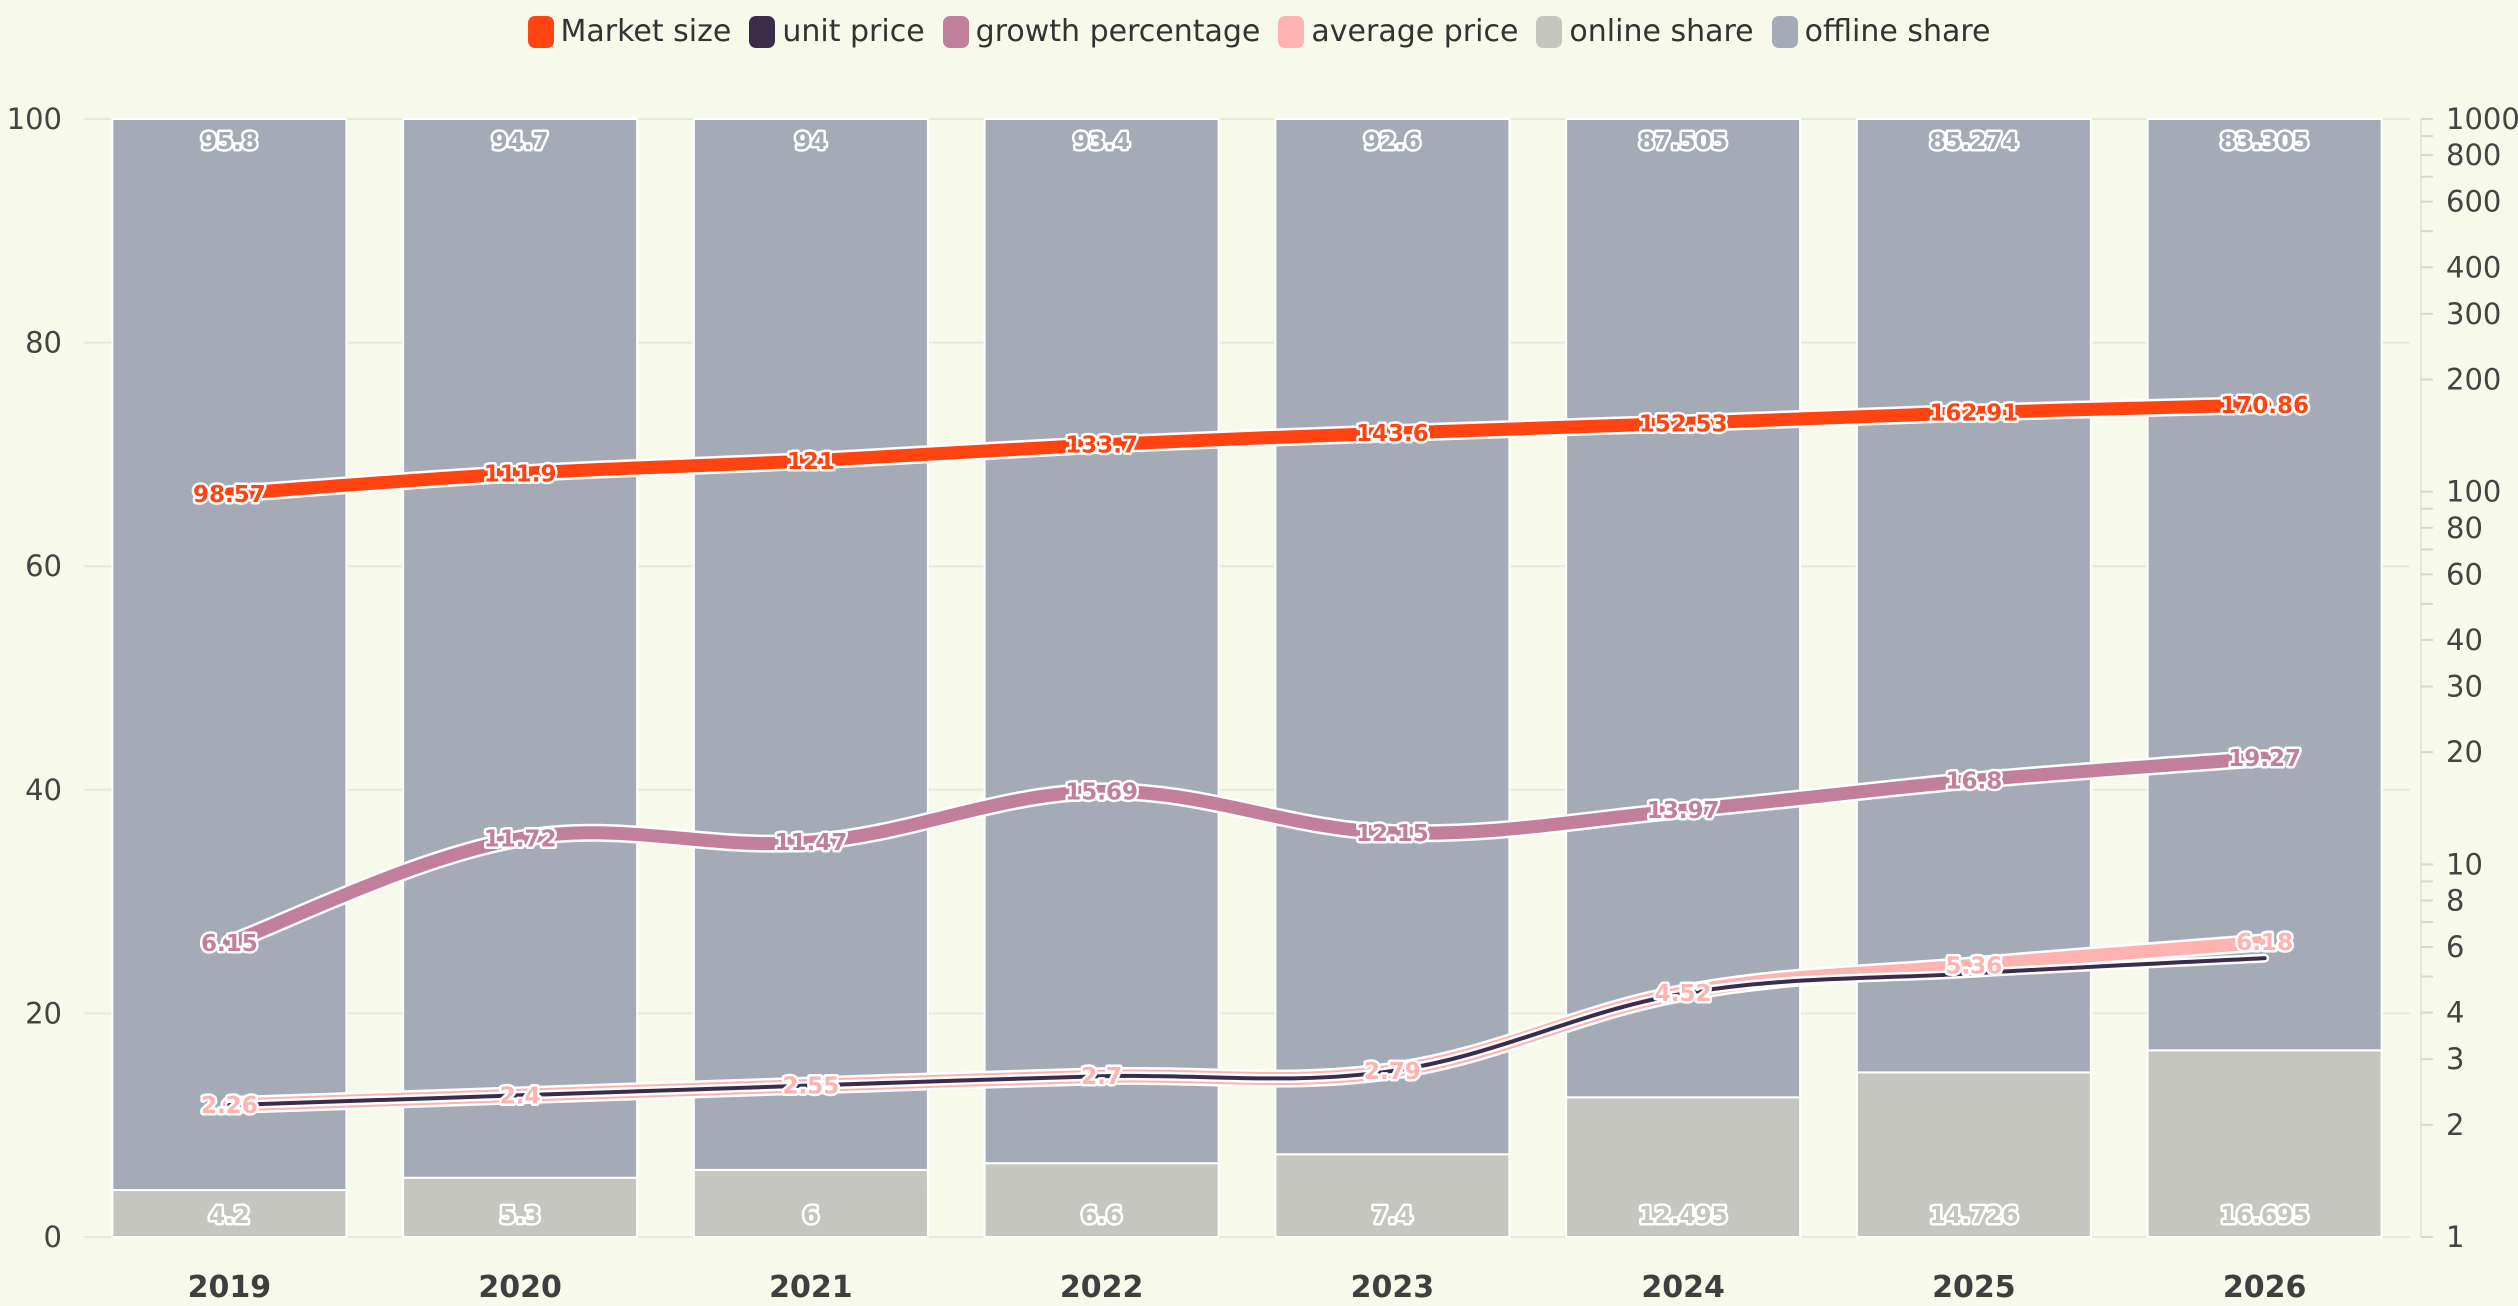 The image size is (2518, 1306). Describe the element at coordinates (229, 495) in the screenshot. I see `line-value-label: 98.57` at that location.